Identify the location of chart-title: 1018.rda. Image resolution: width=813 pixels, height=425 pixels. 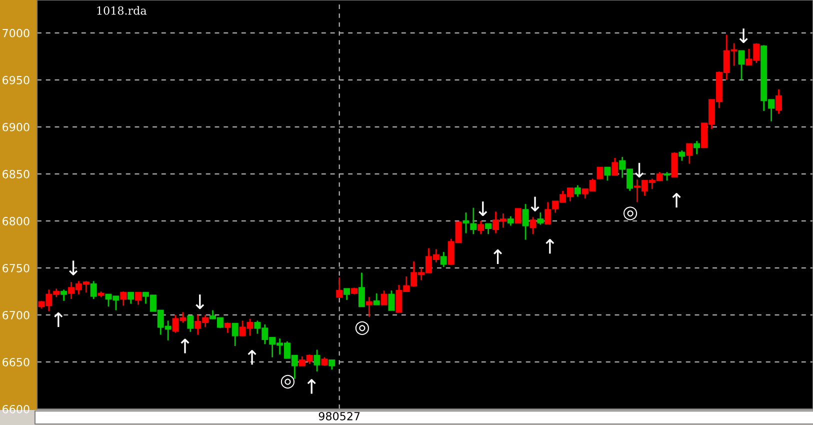
(122, 10).